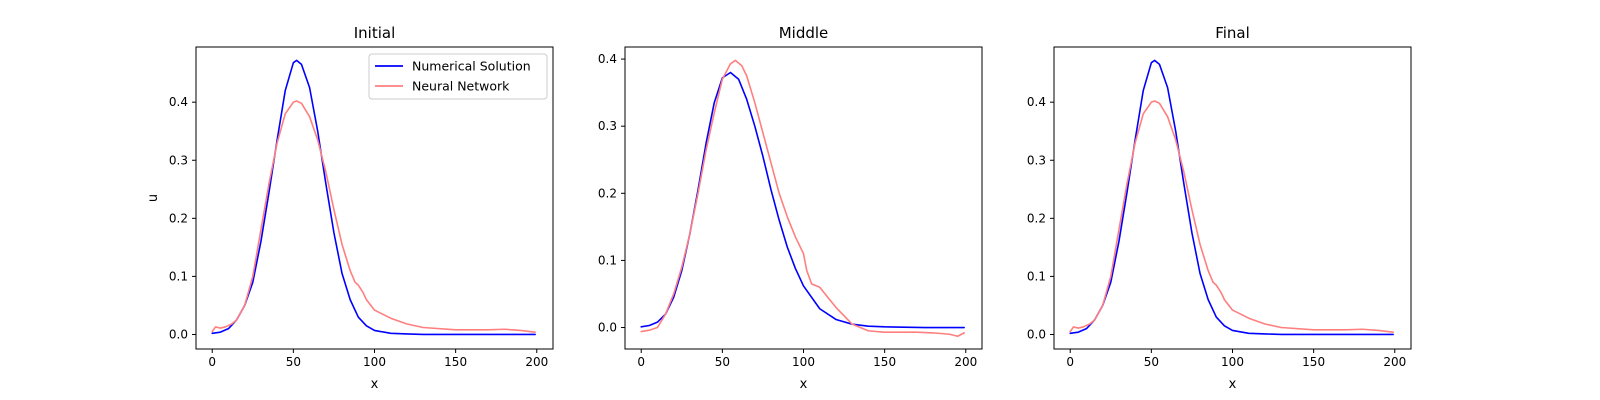  Describe the element at coordinates (153, 198) in the screenshot. I see `y-axis-label: u` at that location.